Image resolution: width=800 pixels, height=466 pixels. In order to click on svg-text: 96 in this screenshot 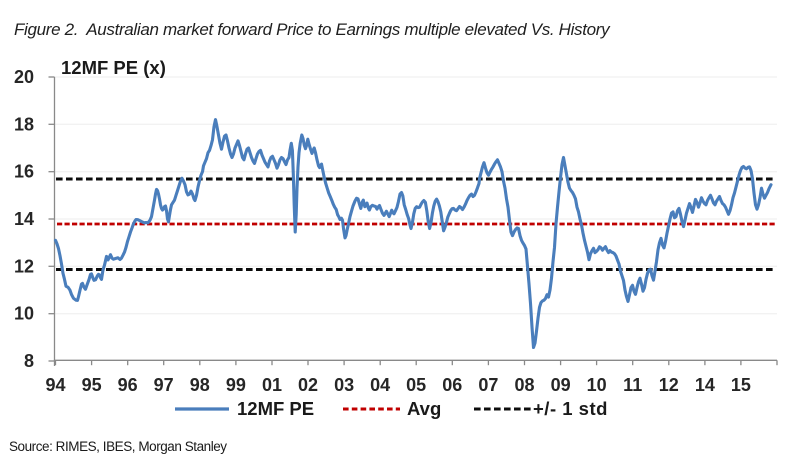, I will do `click(128, 385)`.